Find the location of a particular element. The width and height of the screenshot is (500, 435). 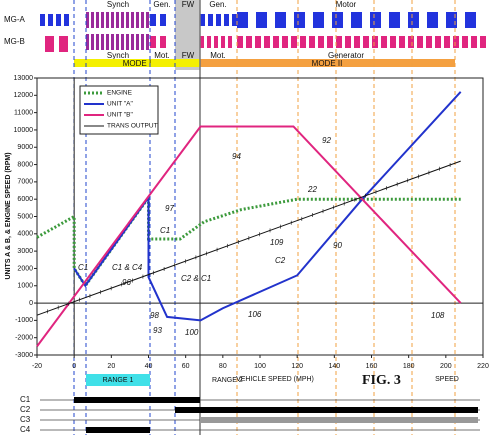

x-tick-label: 200 is located at coordinates (446, 366).